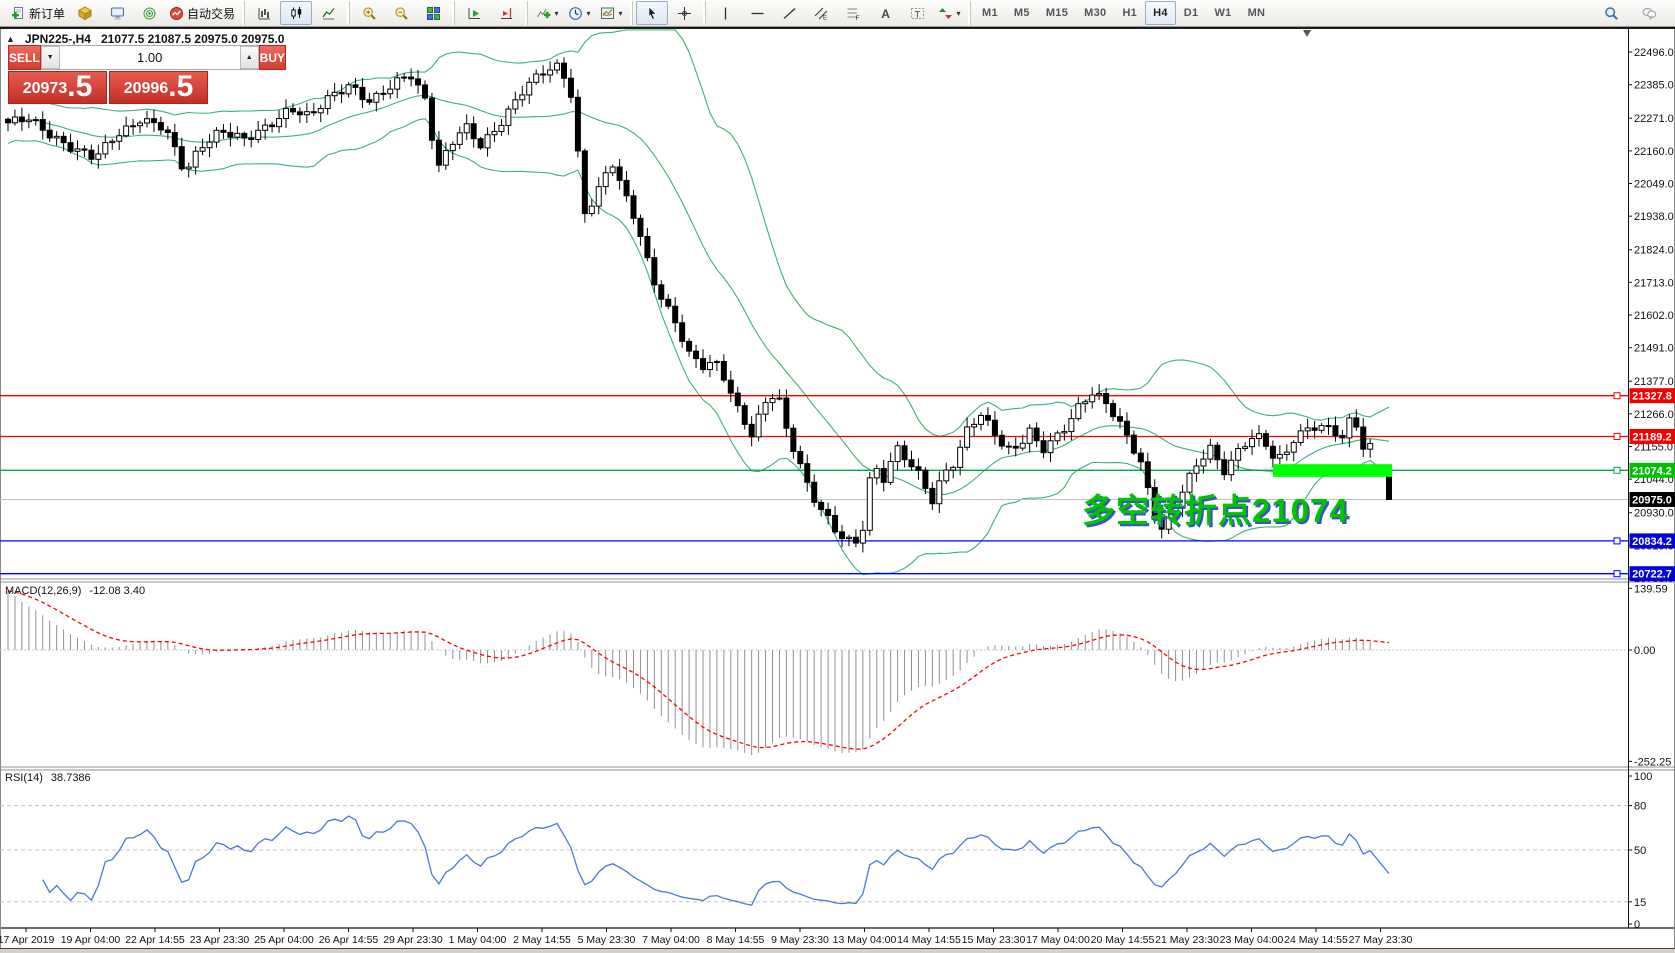  I want to click on tile-windows-button, so click(433, 13).